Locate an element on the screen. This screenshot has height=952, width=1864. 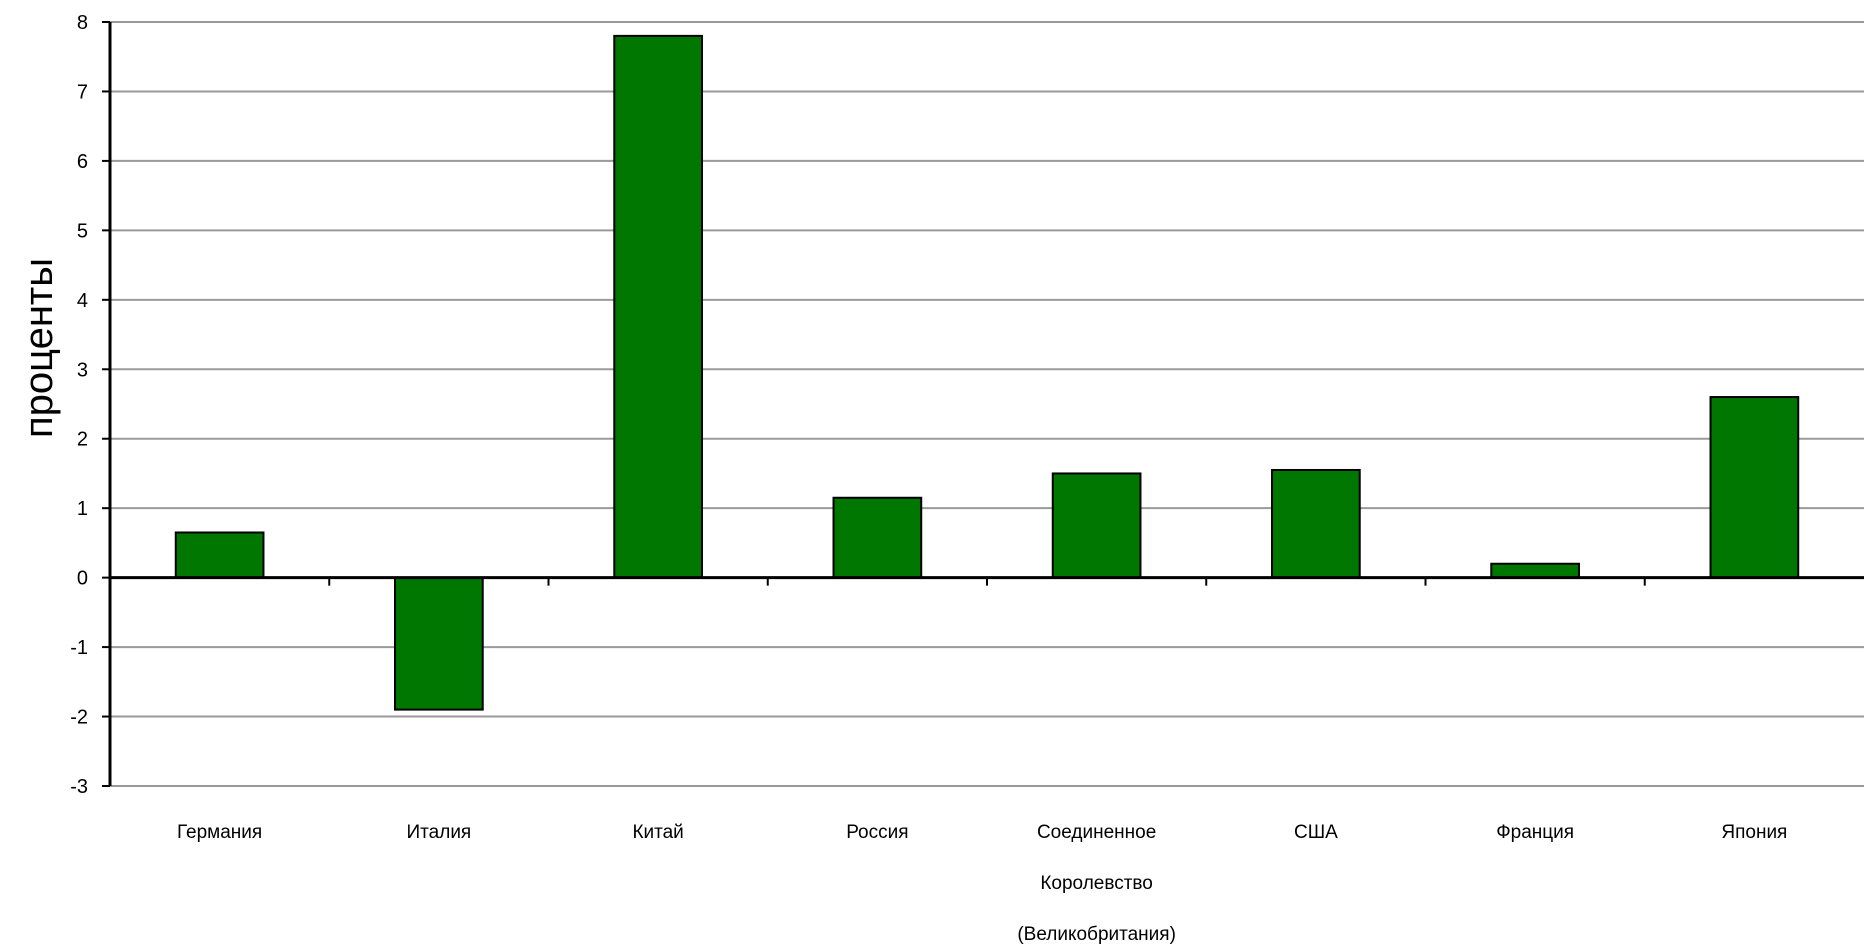
y-tick-labels: 8 7 6 5 4 3 2 1 0 -1 -2 -3 is located at coordinates (79, 405).